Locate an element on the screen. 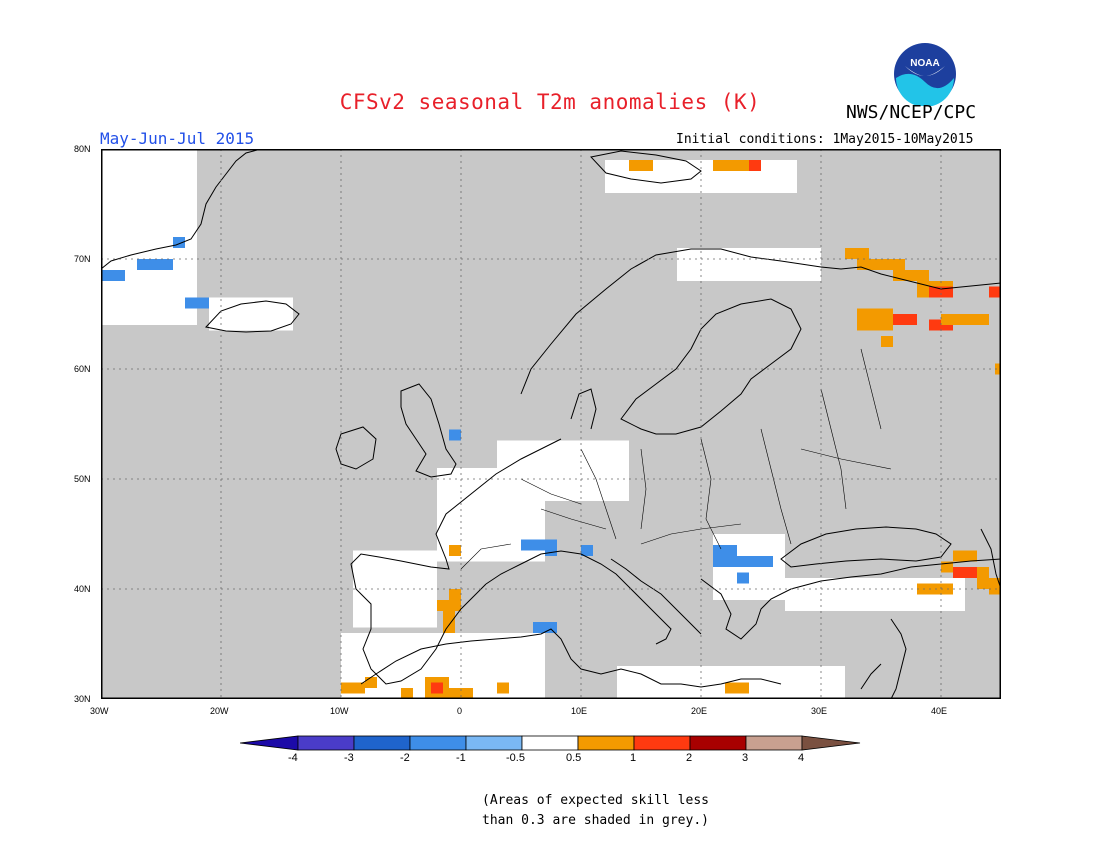 The image size is (1100, 850). colorbar-label-m1: -1 is located at coordinates (461, 758).